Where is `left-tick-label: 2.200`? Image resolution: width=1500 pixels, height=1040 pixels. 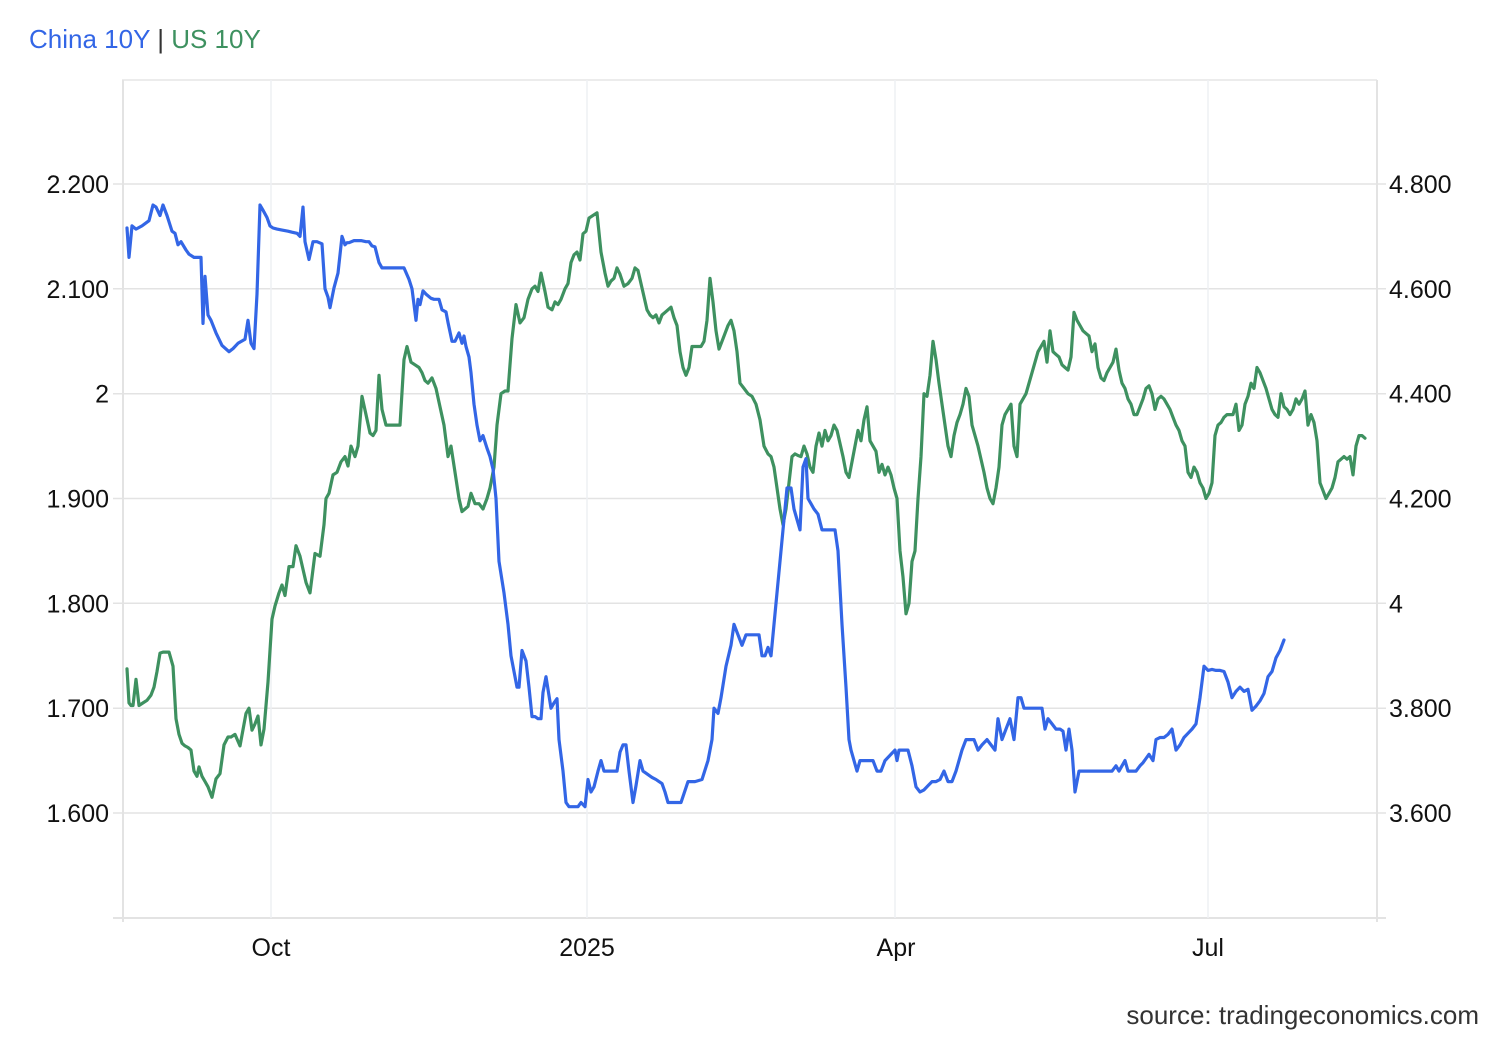 left-tick-label: 2.200 is located at coordinates (77, 185).